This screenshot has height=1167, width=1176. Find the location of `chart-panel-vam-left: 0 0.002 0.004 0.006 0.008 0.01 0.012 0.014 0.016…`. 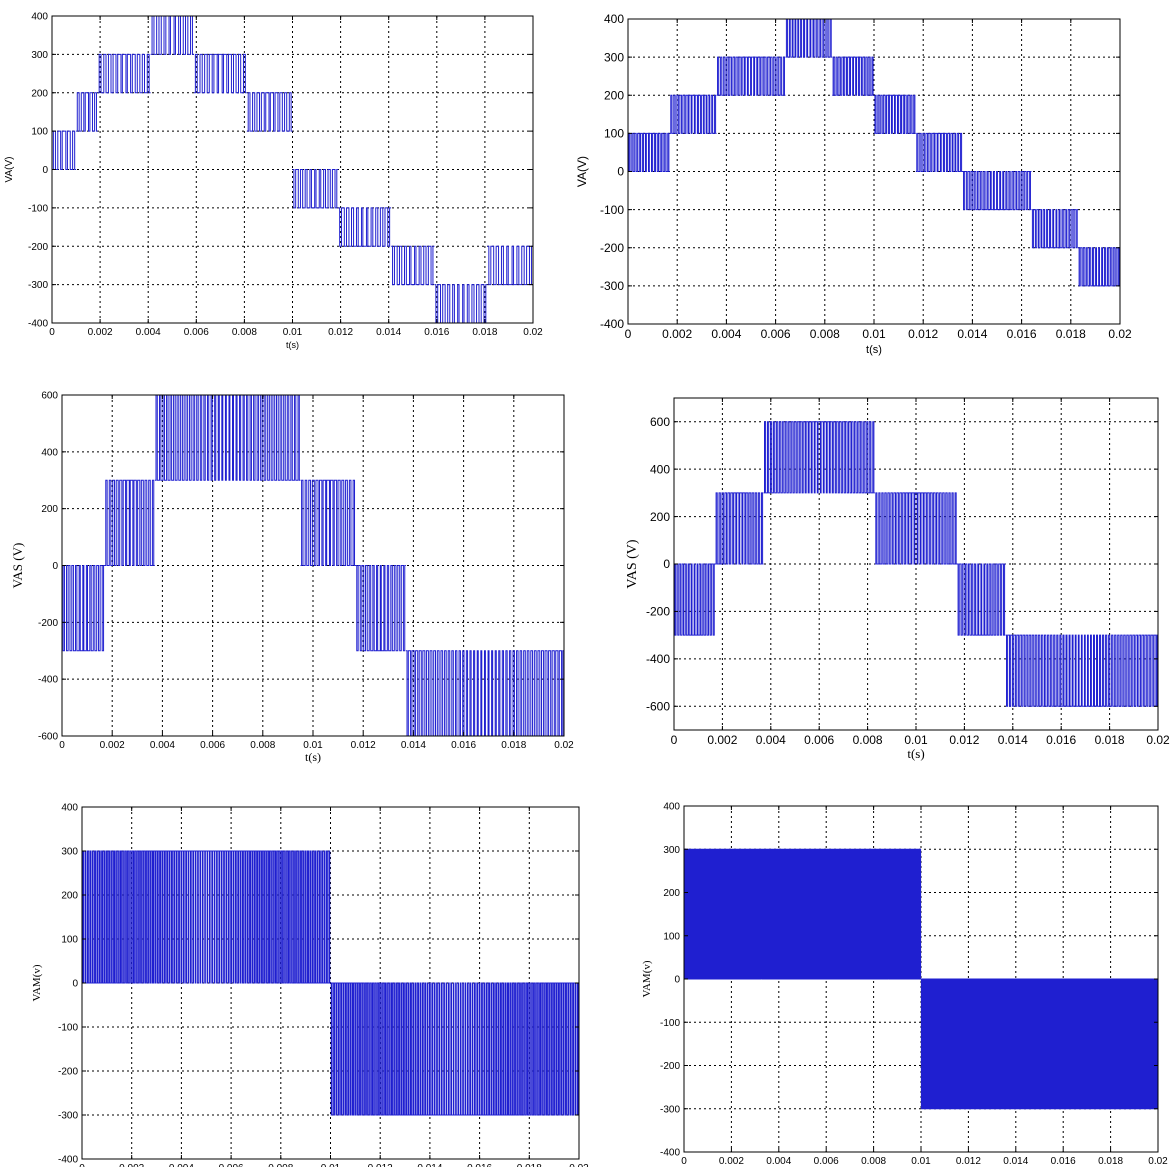

chart-panel-vam-left: 0 0.002 0.004 0.006 0.008 0.01 0.012 0.014 0.016… is located at coordinates (310, 985).